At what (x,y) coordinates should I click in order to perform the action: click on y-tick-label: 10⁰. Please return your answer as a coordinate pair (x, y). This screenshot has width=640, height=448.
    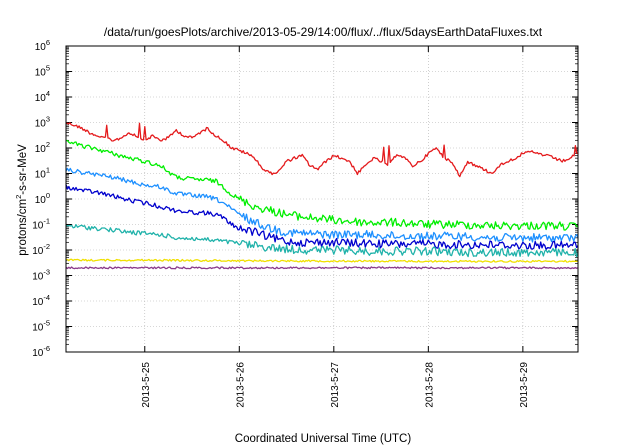
    Looking at the image, I should click on (42, 198).